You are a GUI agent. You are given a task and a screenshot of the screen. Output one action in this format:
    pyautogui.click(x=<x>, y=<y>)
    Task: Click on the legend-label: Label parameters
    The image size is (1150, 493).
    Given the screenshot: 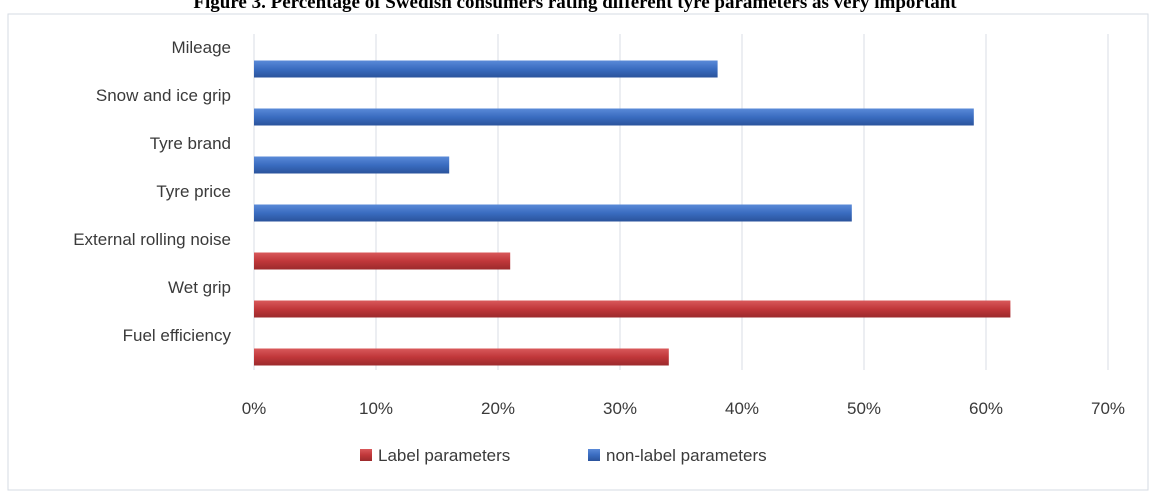 What is the action you would take?
    pyautogui.click(x=444, y=455)
    